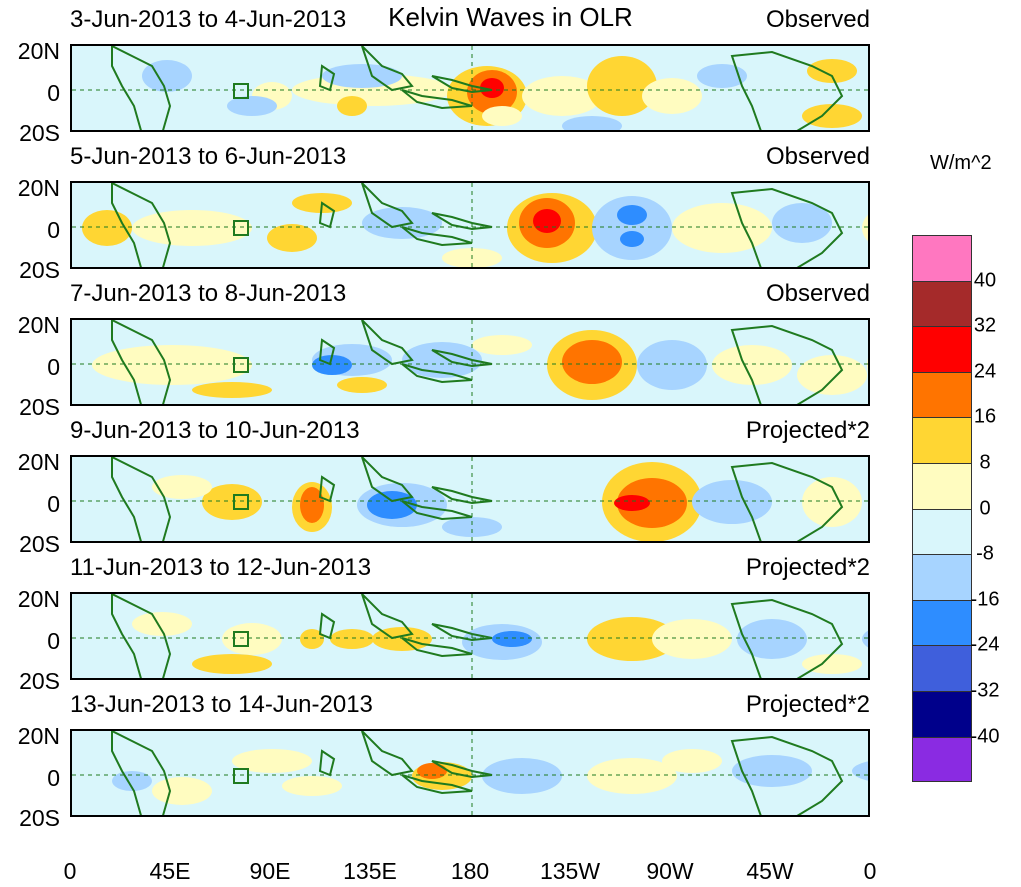 The height and width of the screenshot is (887, 1021). I want to click on colorbar, so click(942, 509).